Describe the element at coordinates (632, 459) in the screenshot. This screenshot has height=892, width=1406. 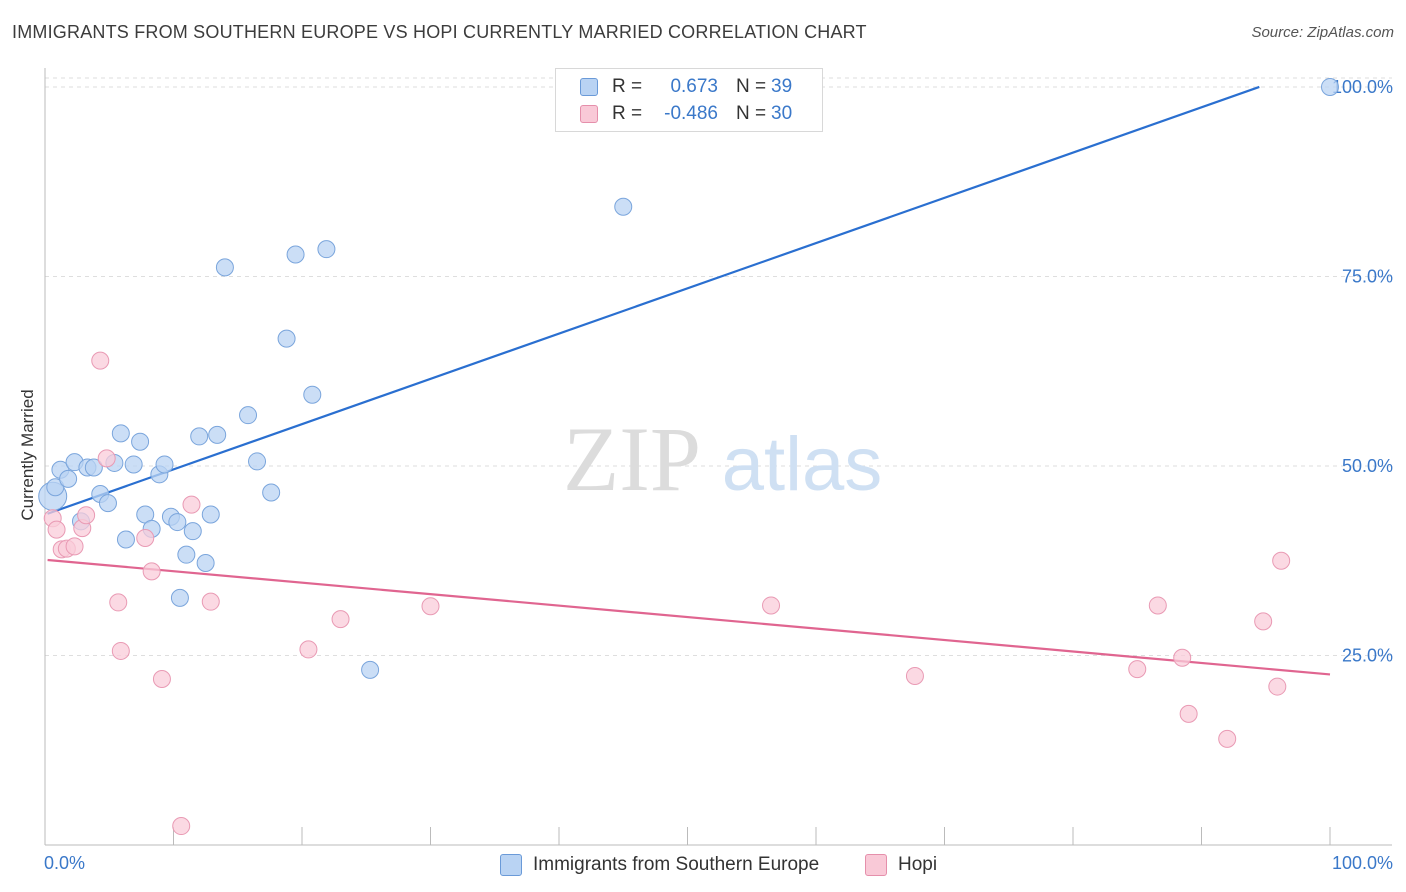
I see `watermark-zip: ZIP` at that location.